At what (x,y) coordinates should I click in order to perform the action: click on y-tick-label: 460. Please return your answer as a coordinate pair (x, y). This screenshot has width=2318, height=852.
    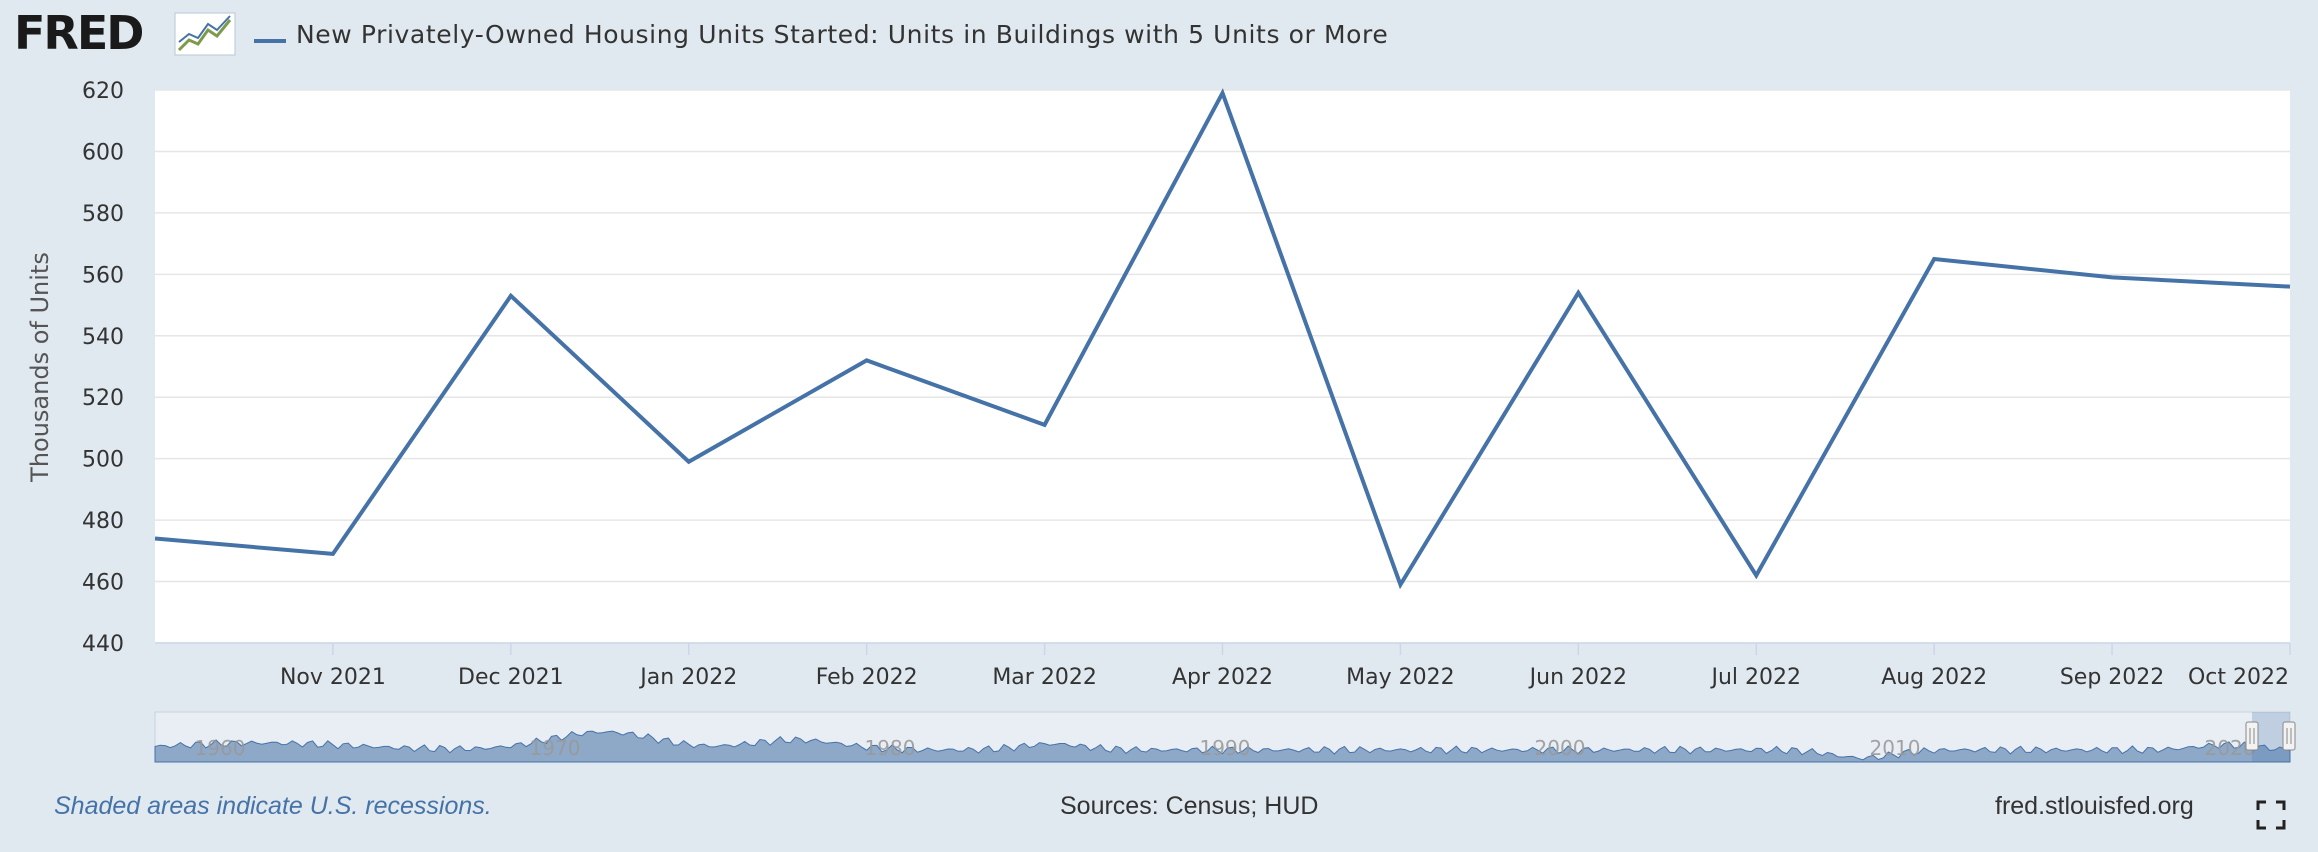
    Looking at the image, I should click on (103, 583).